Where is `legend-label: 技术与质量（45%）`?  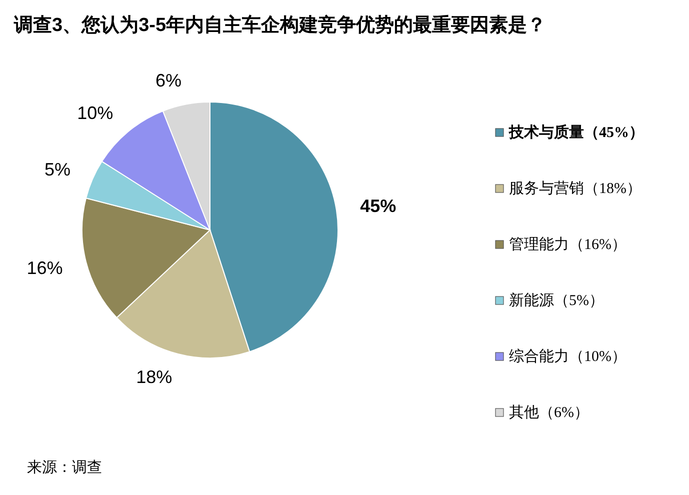
legend-label: 技术与质量（45%） is located at coordinates (576, 132).